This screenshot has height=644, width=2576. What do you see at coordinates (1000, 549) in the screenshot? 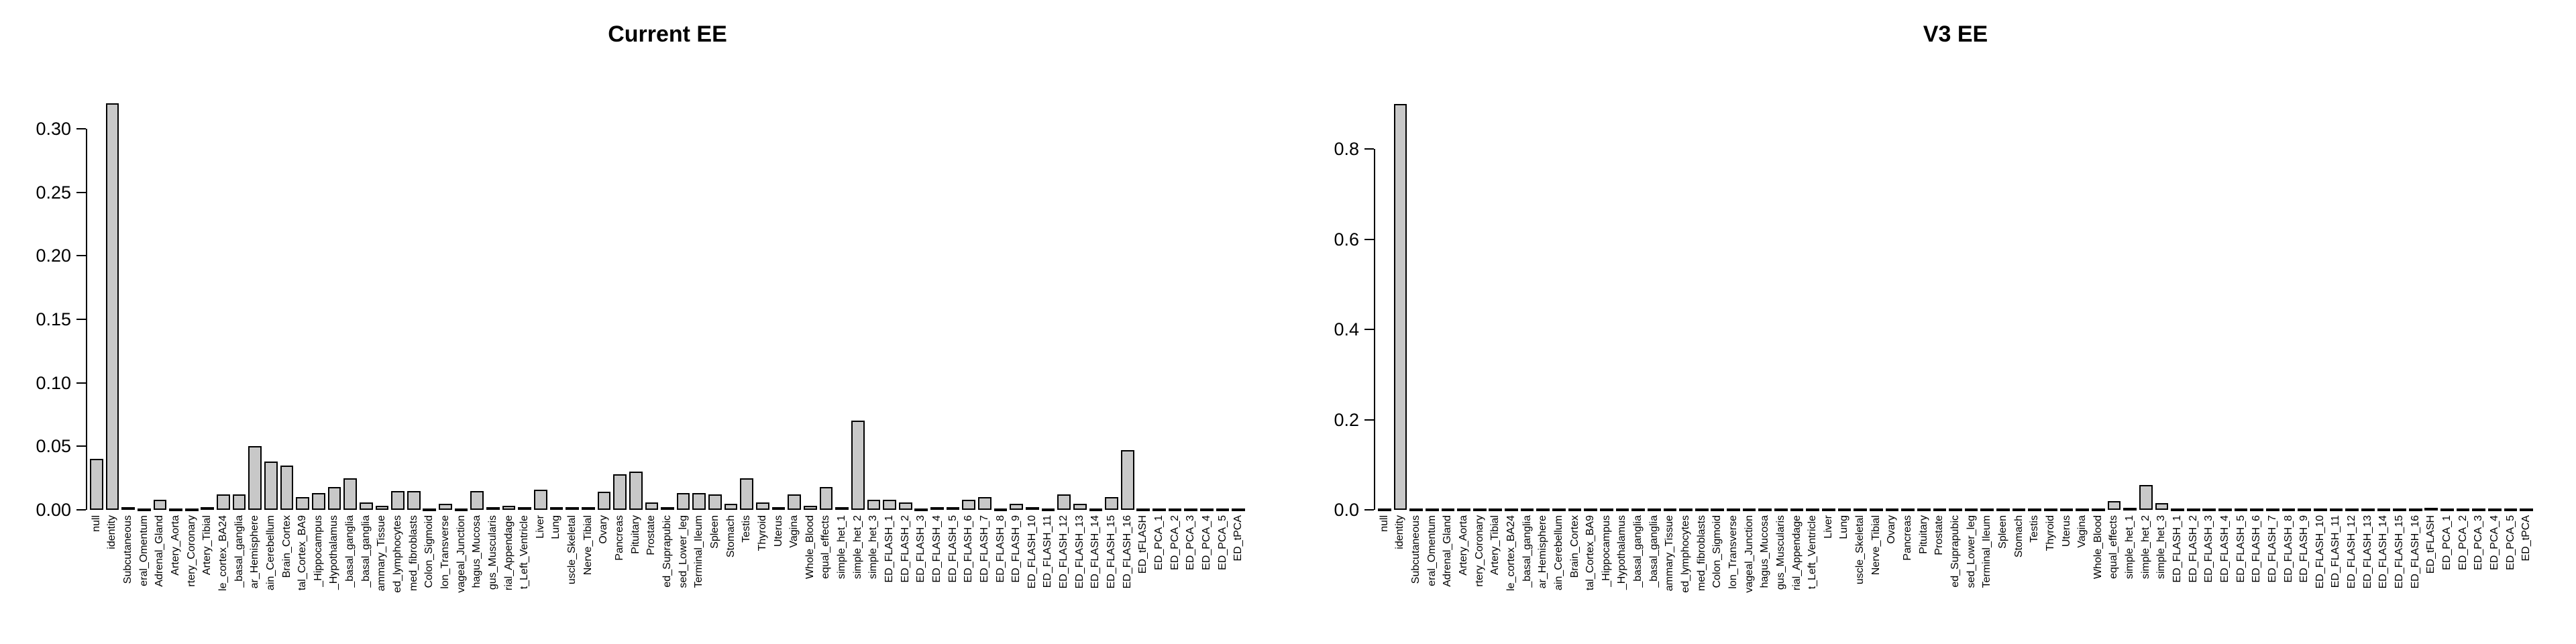
I see `x-tick-label: ED_FLASH_8` at bounding box center [1000, 549].